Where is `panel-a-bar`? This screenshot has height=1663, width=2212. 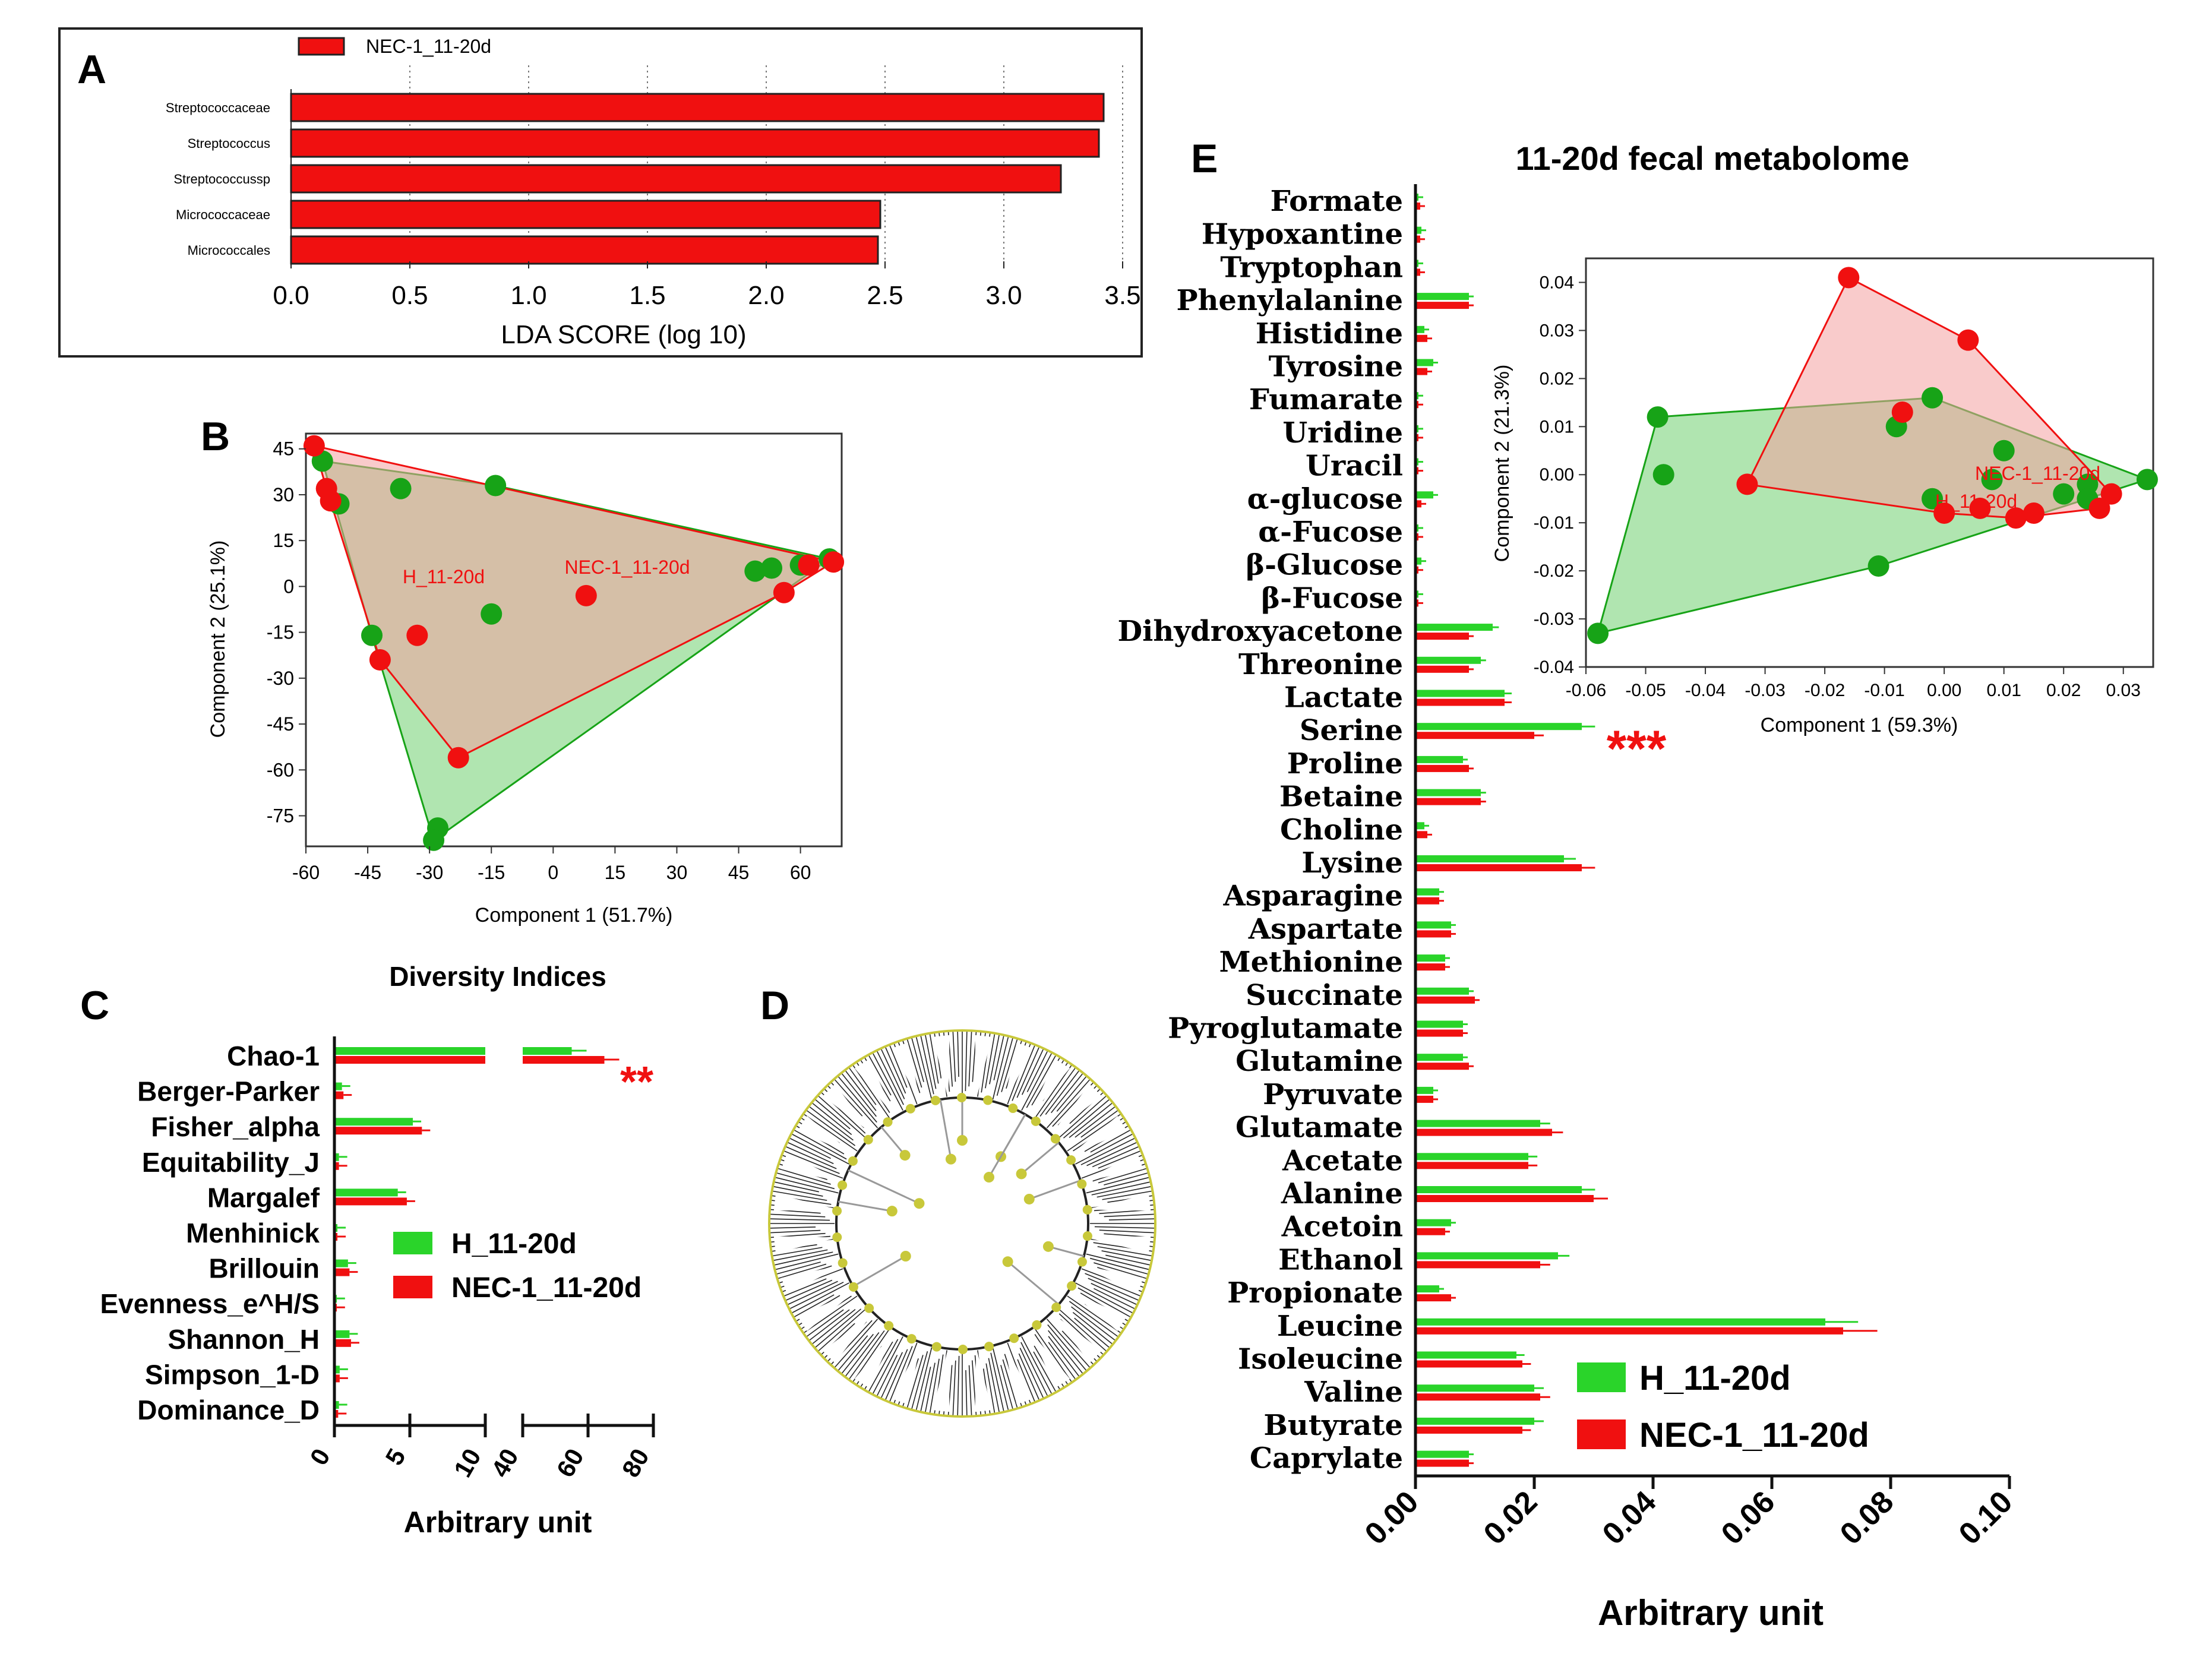 panel-a-bar is located at coordinates (584, 250).